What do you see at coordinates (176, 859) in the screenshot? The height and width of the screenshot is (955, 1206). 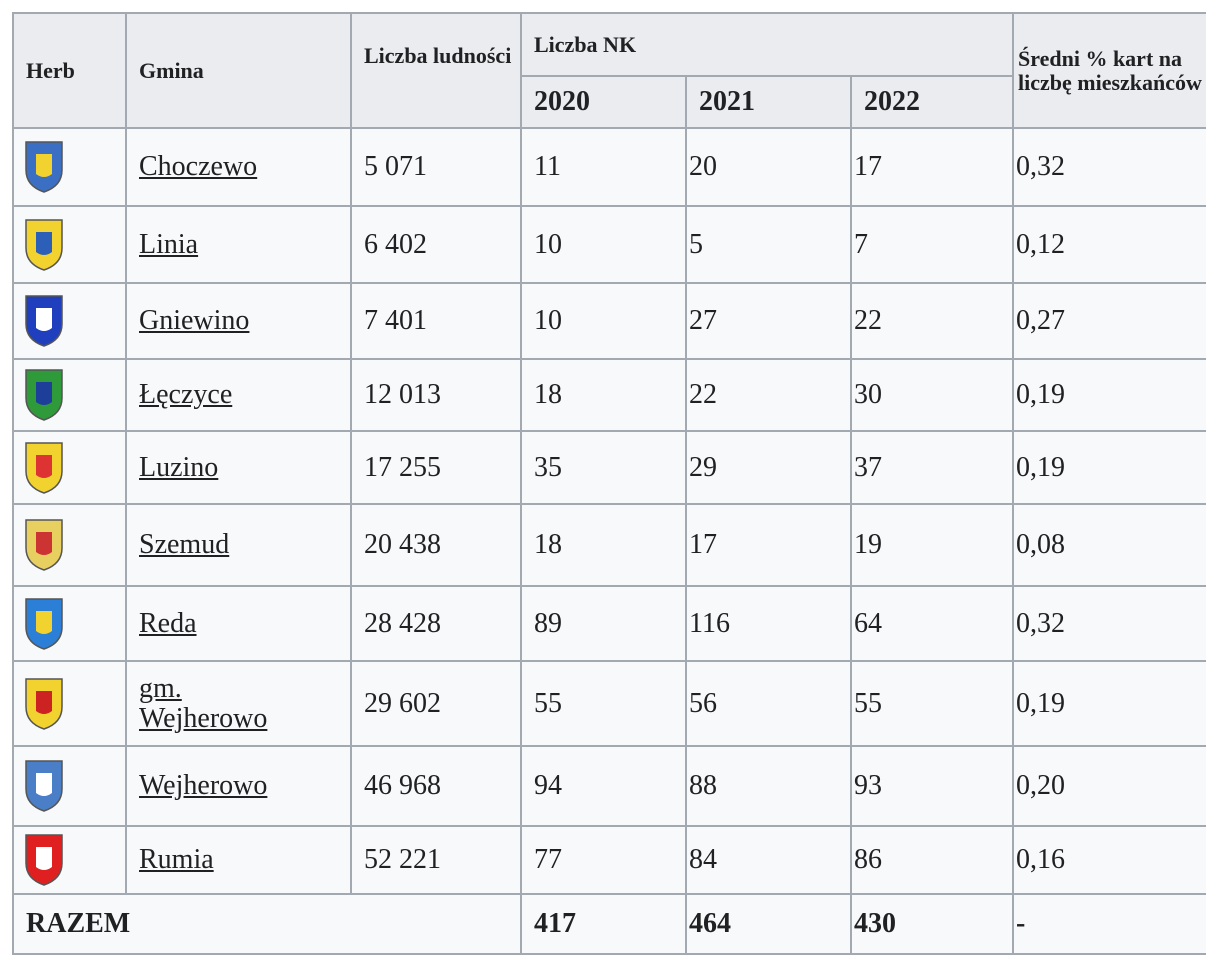 I see `gmina-link: Rumia` at bounding box center [176, 859].